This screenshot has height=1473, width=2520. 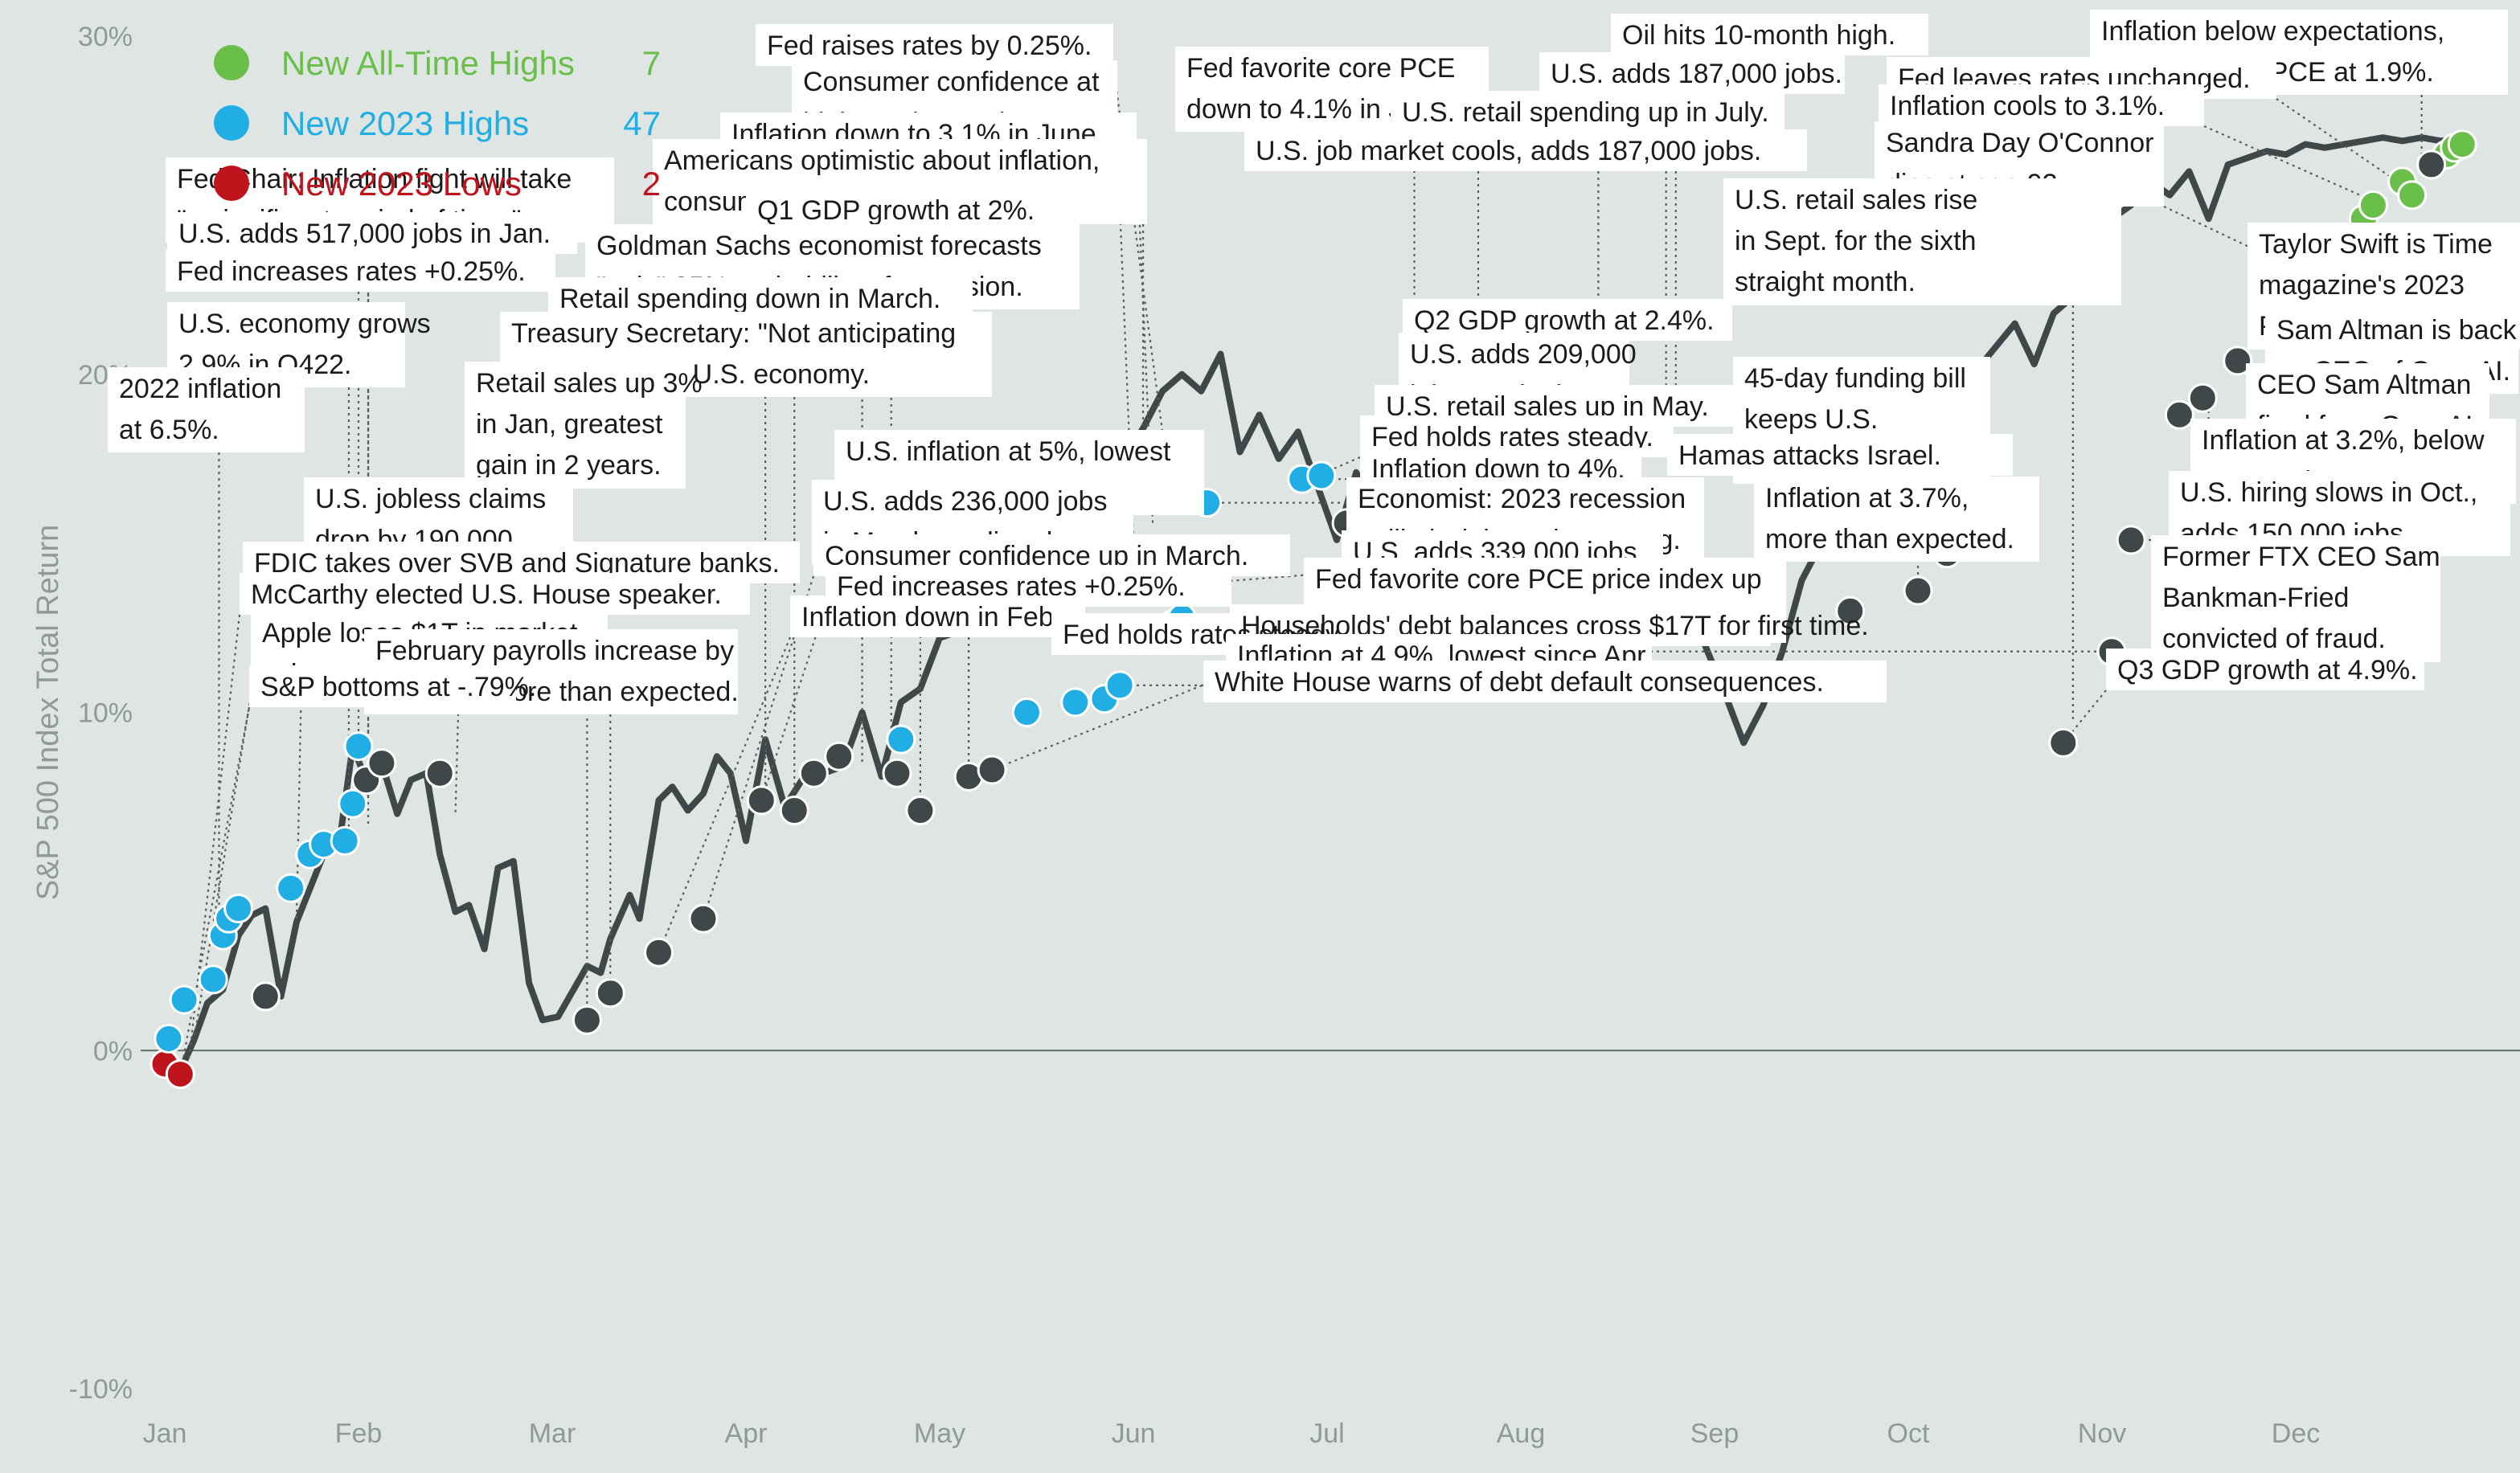 I want to click on annotation: McCarthy elected U.S. House speaker., so click(x=495, y=594).